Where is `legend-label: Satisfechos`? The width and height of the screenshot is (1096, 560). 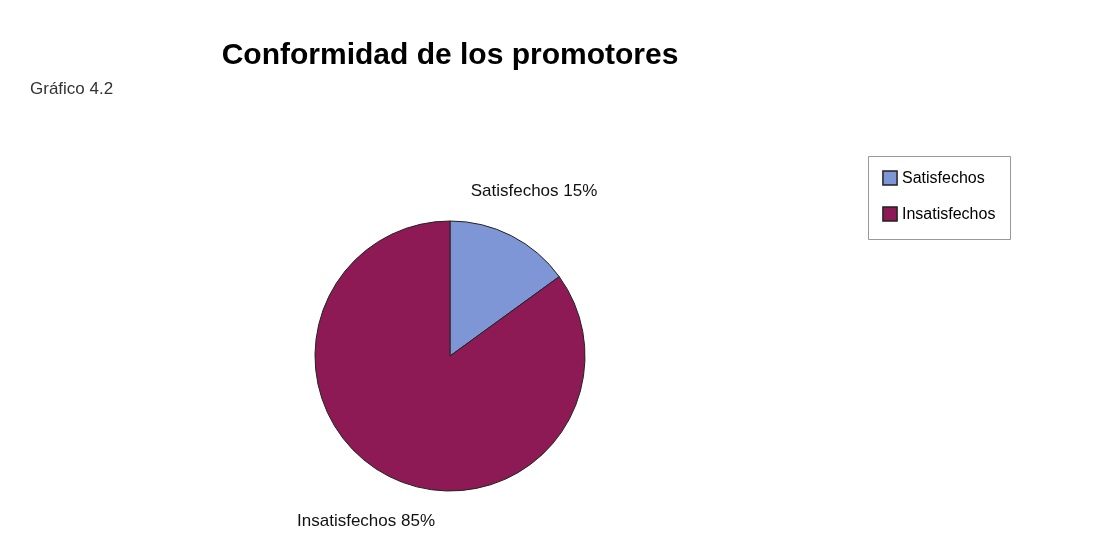 legend-label: Satisfechos is located at coordinates (943, 177).